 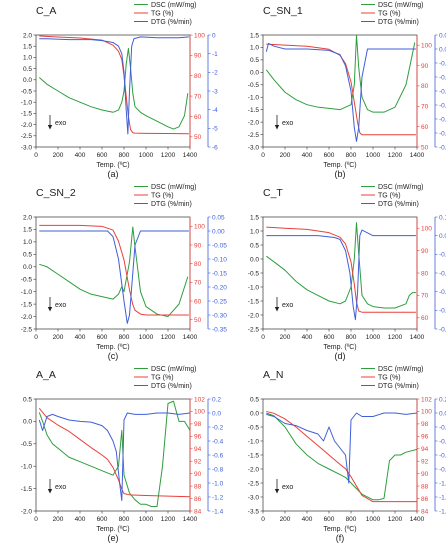 What do you see at coordinates (254, 48) in the screenshot?
I see `dsc-tick-label: 1.0` at bounding box center [254, 48].